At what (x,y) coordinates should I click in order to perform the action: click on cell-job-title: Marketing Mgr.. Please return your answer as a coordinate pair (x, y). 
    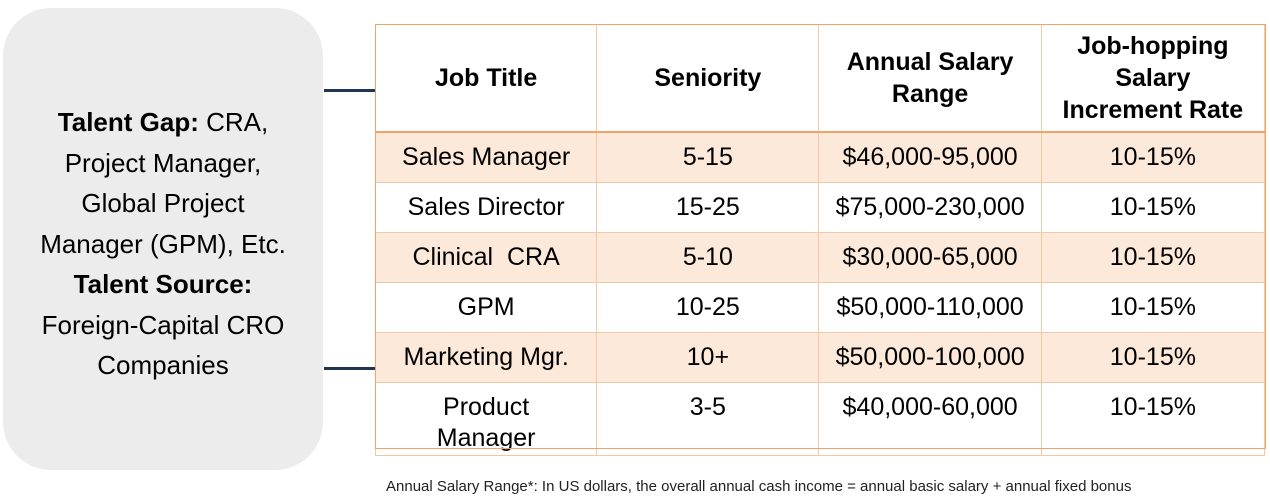
    Looking at the image, I should click on (486, 357).